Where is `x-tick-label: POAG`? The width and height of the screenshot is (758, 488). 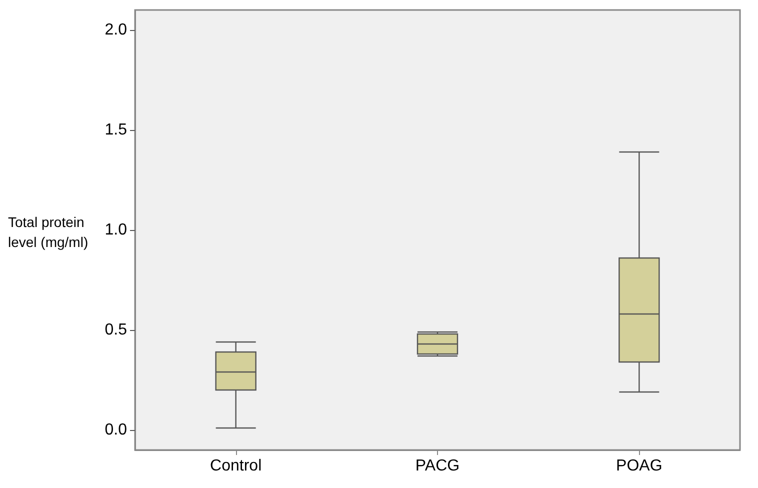
x-tick-label: POAG is located at coordinates (639, 466).